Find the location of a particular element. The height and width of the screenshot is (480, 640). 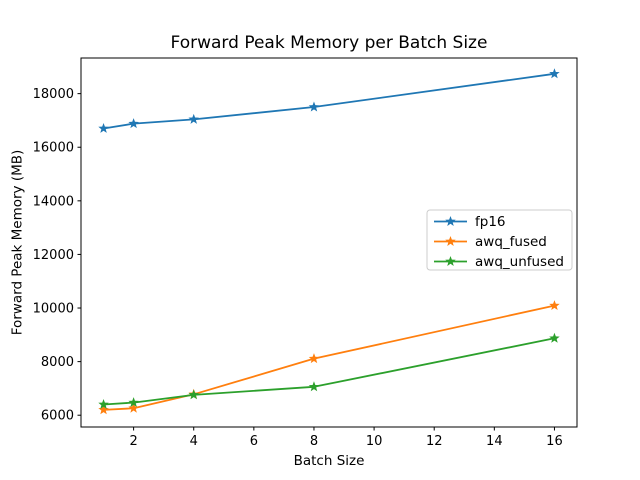

legend-sample-star-awq_fused is located at coordinates (450, 241).